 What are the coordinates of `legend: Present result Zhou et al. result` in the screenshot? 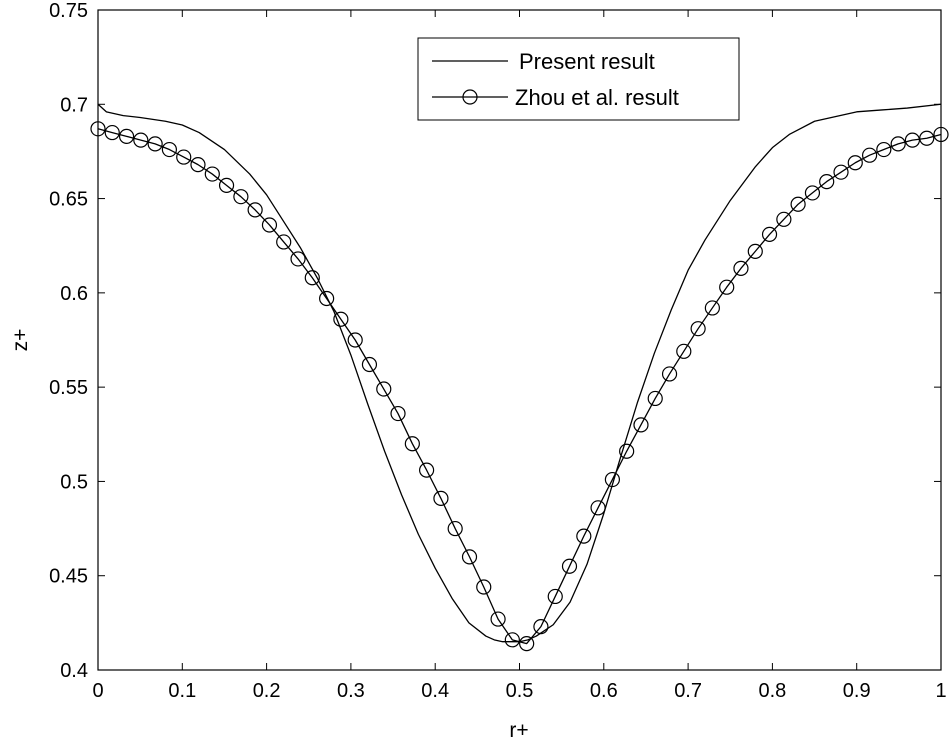 It's located at (578, 79).